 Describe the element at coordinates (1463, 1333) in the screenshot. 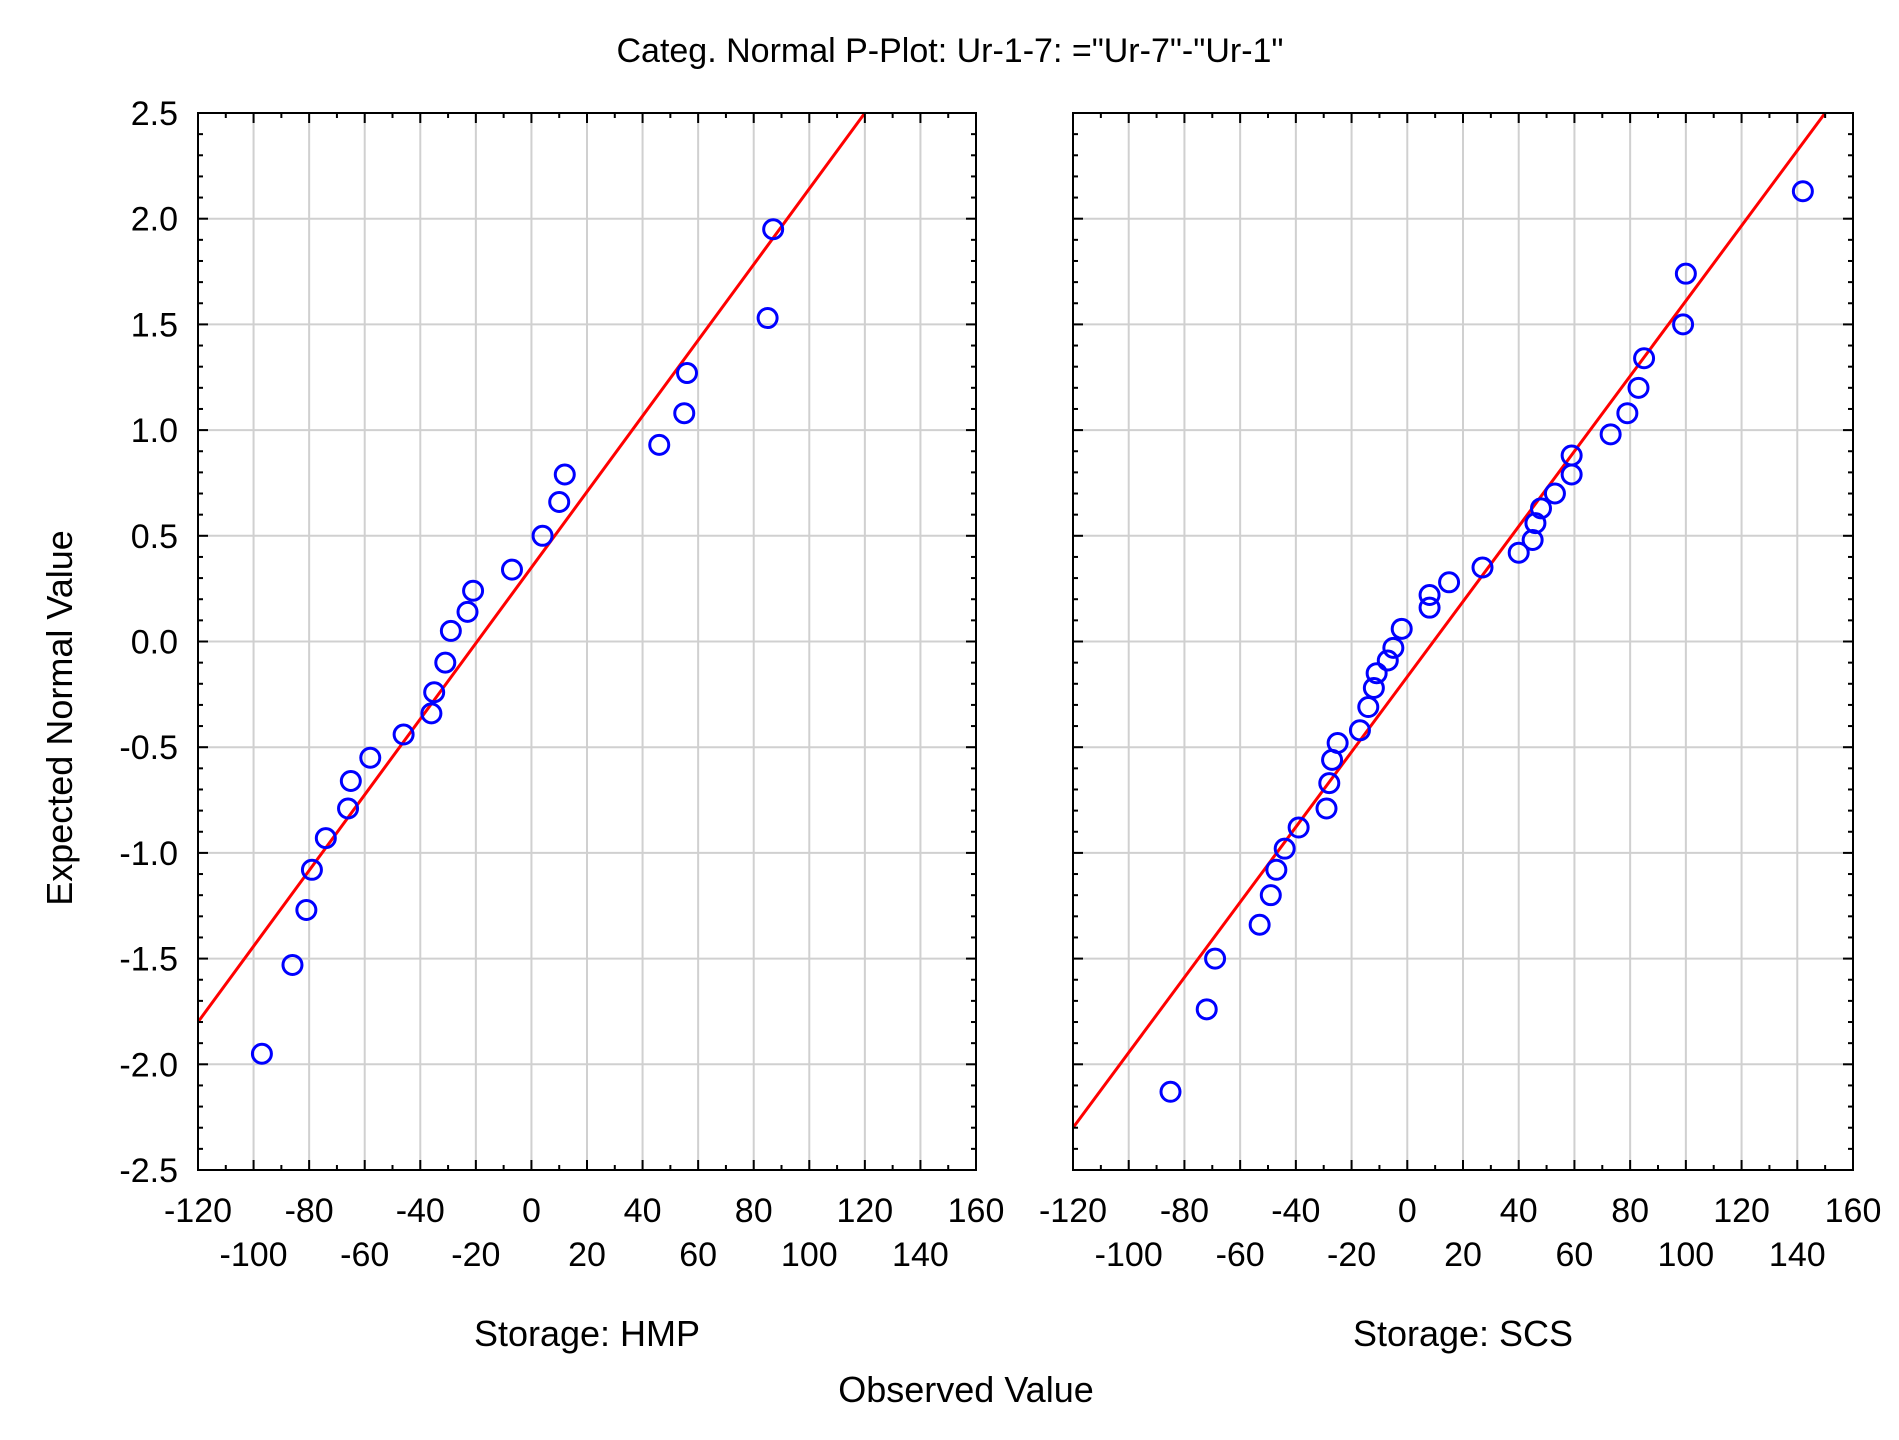

I see `panel-label: Storage: SCS` at that location.